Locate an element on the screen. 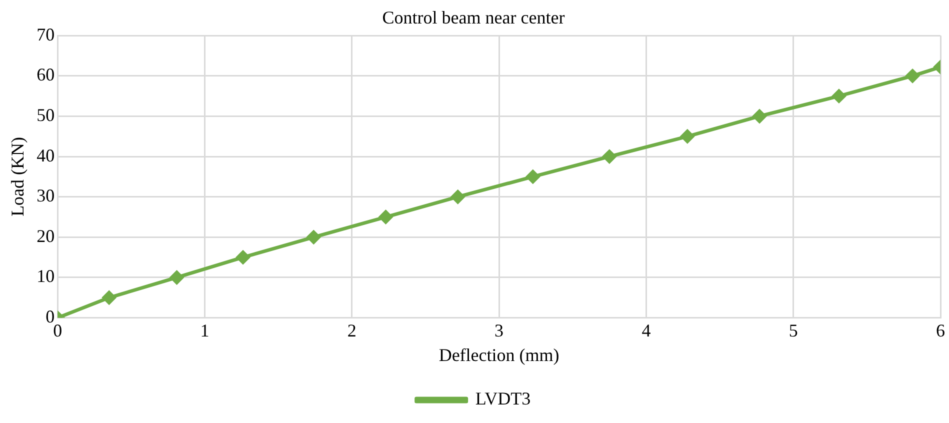 The height and width of the screenshot is (423, 949). x-tick-label: 4 is located at coordinates (646, 330).